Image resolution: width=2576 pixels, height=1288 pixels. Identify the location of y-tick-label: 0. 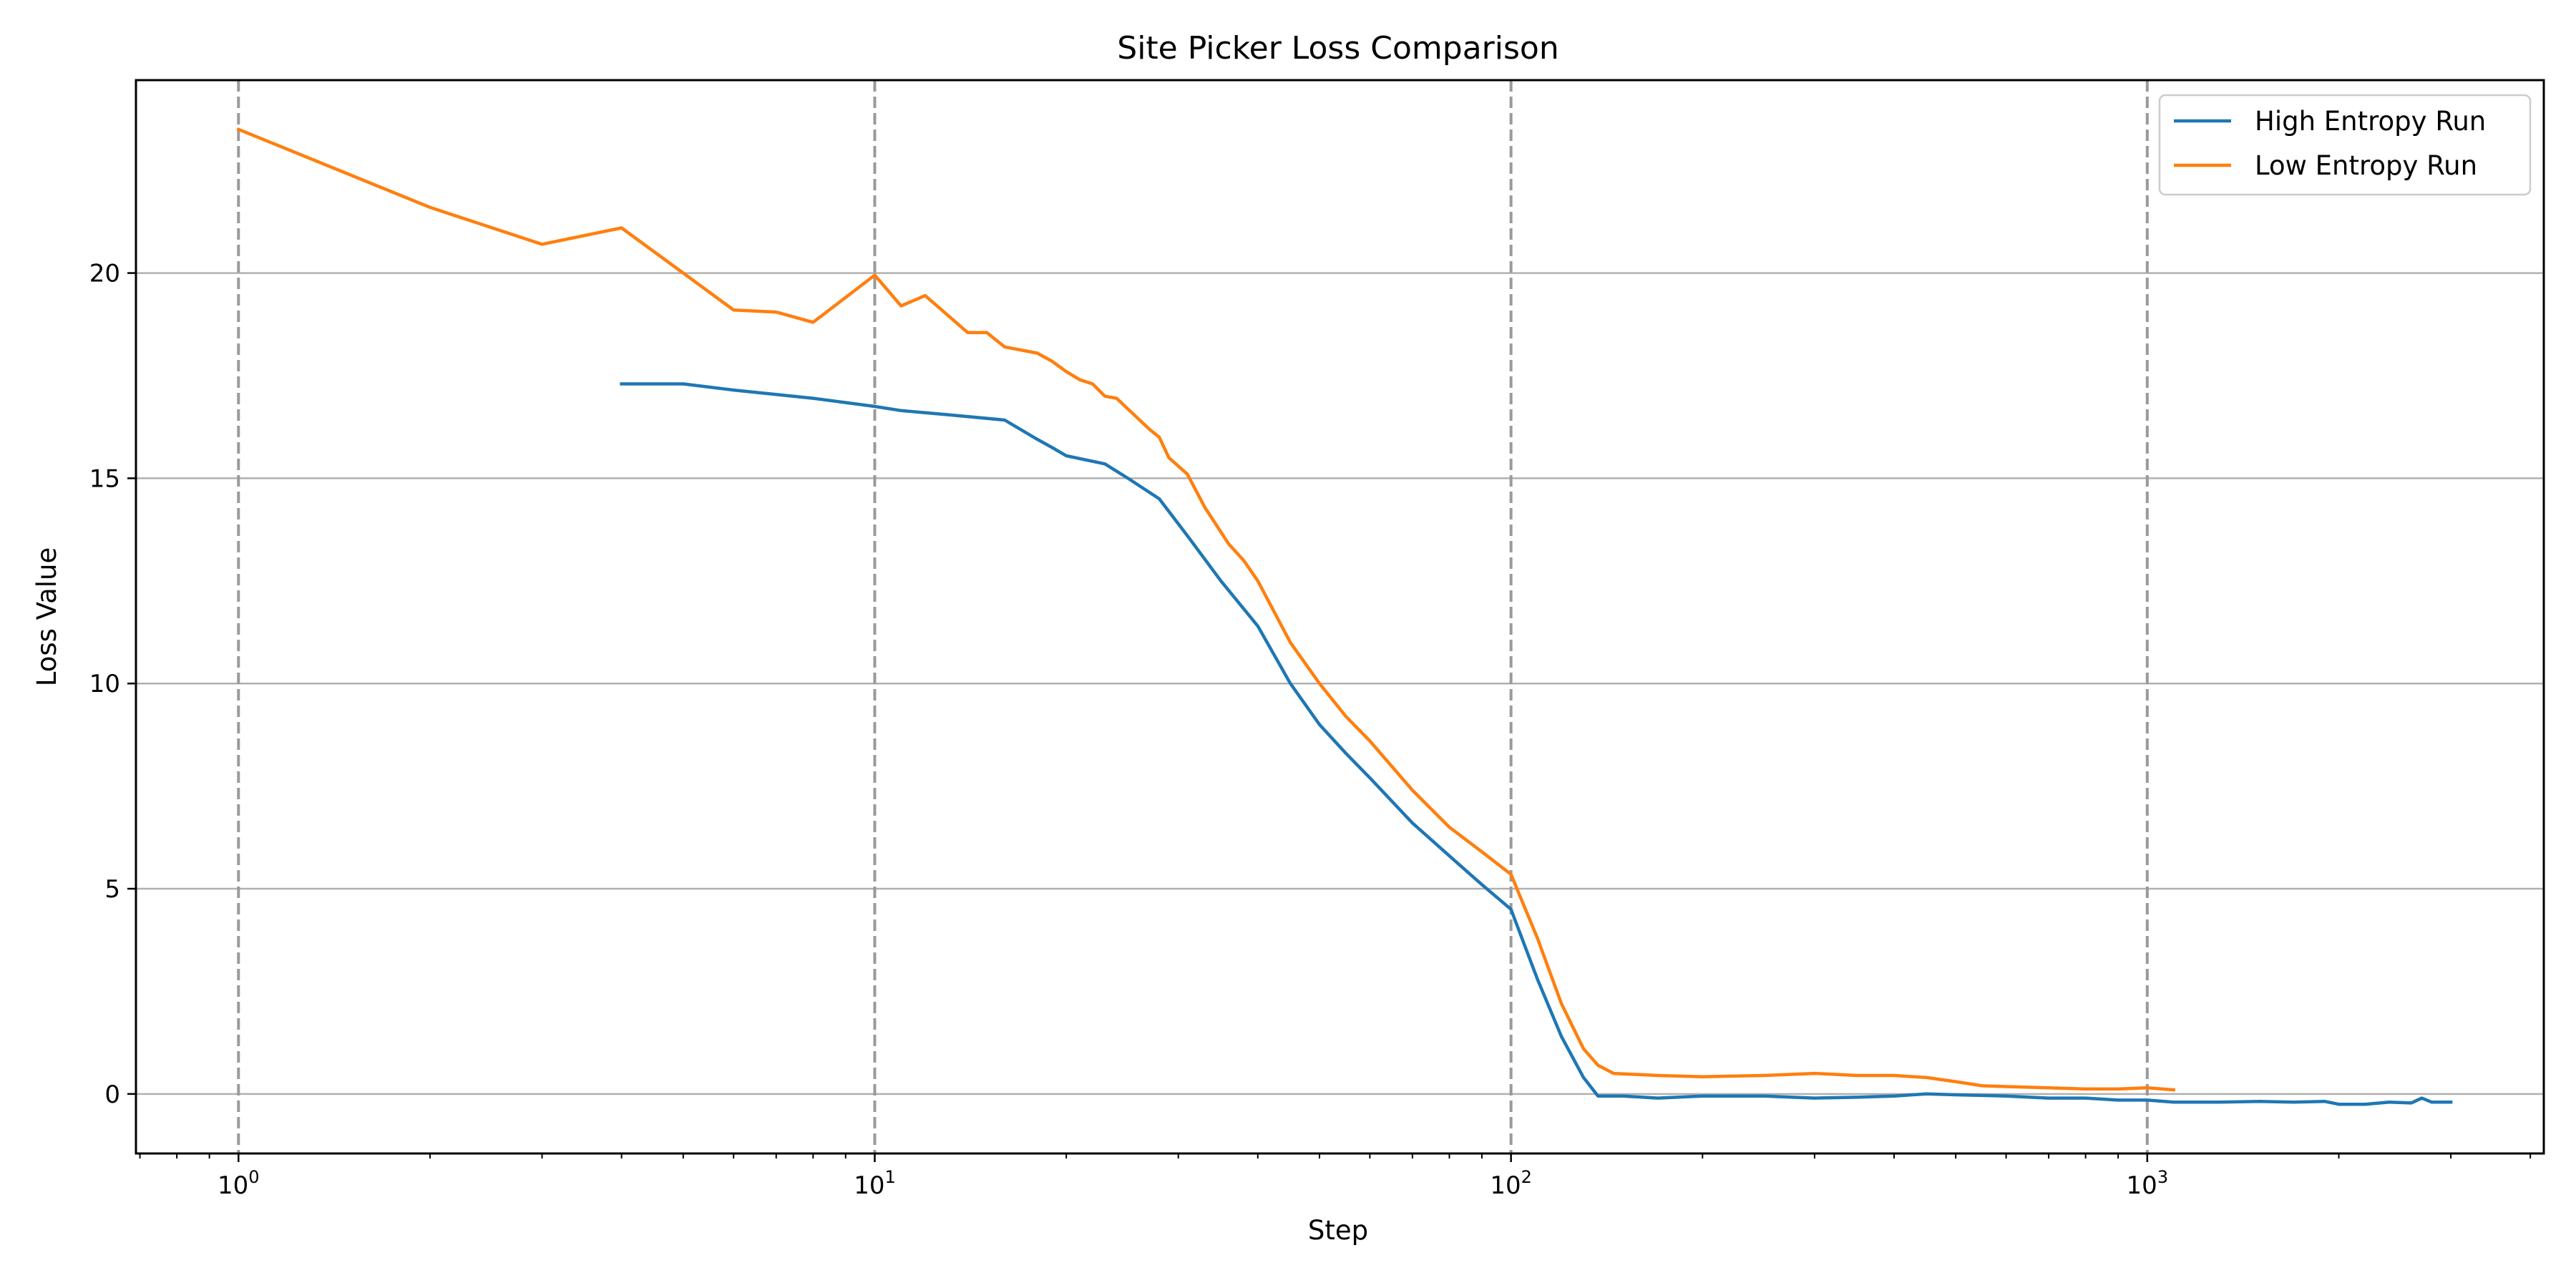
(112, 1094).